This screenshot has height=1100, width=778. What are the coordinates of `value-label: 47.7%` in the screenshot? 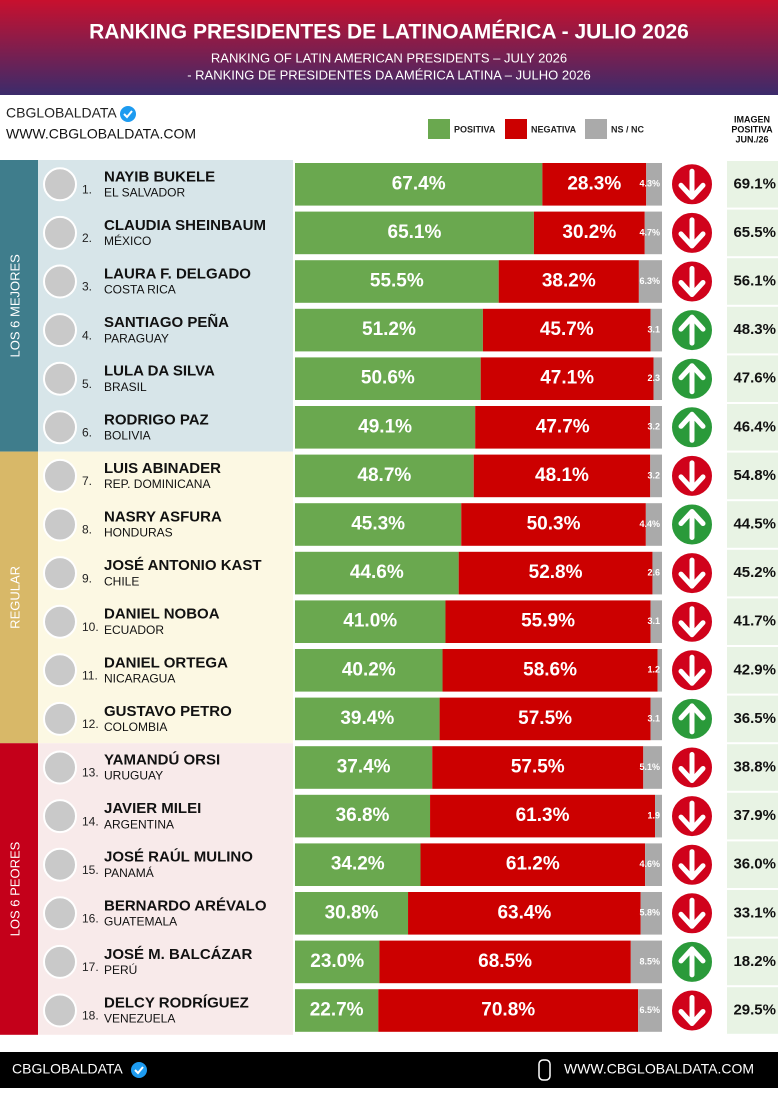 It's located at (563, 426).